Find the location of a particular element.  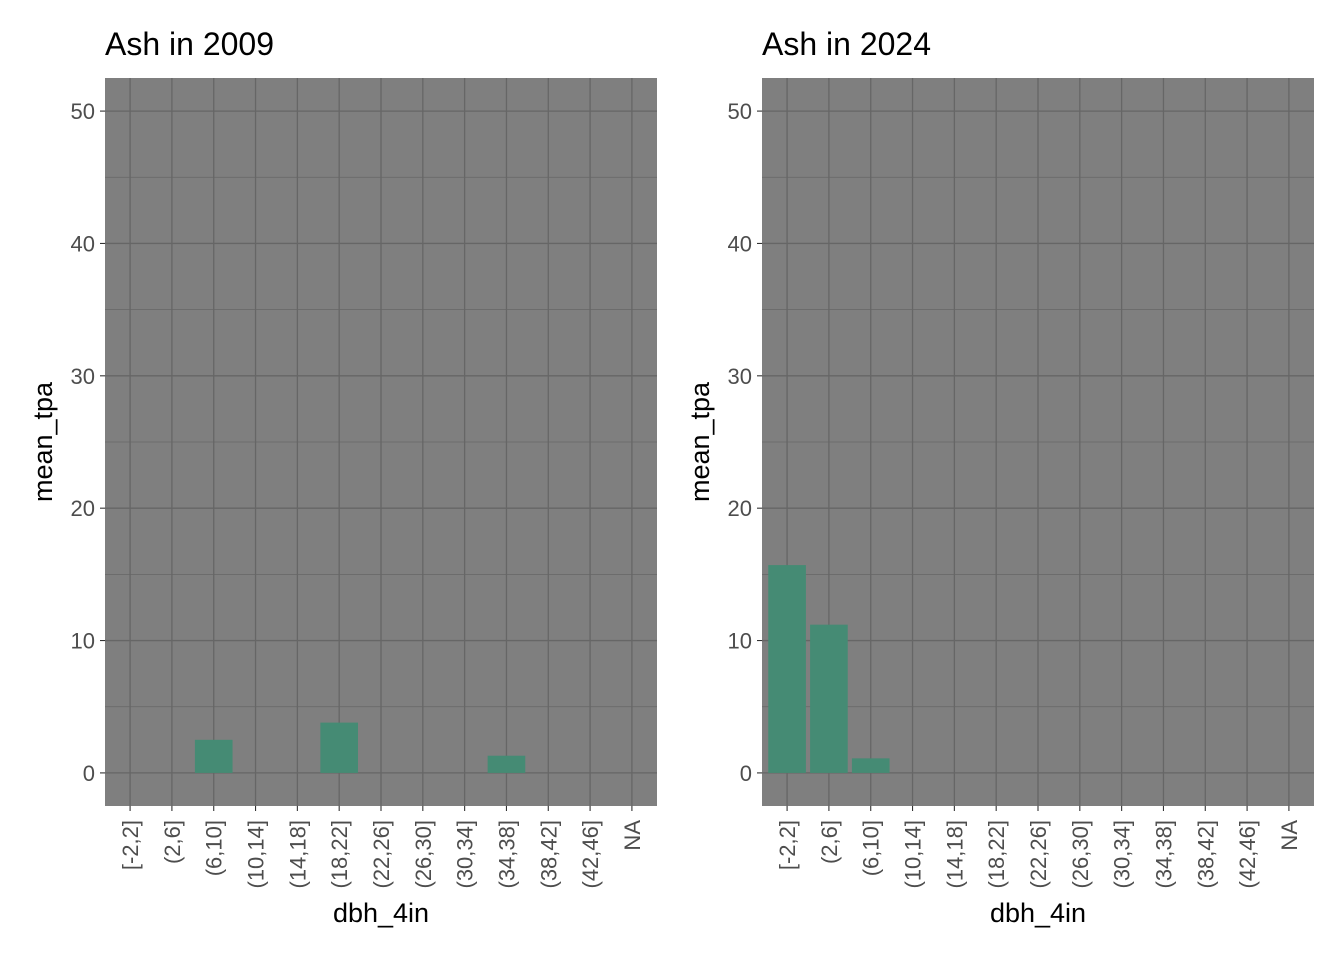

bar-(34,38] is located at coordinates (506, 764).